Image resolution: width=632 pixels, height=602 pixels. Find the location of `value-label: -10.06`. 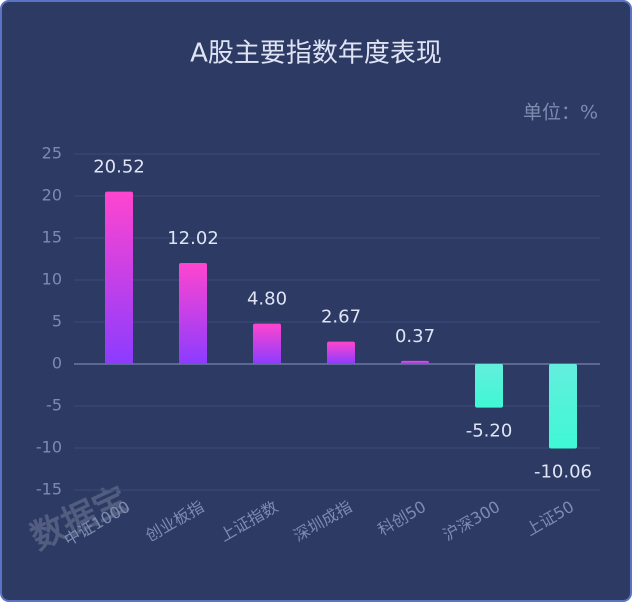

value-label: -10.06 is located at coordinates (563, 472).